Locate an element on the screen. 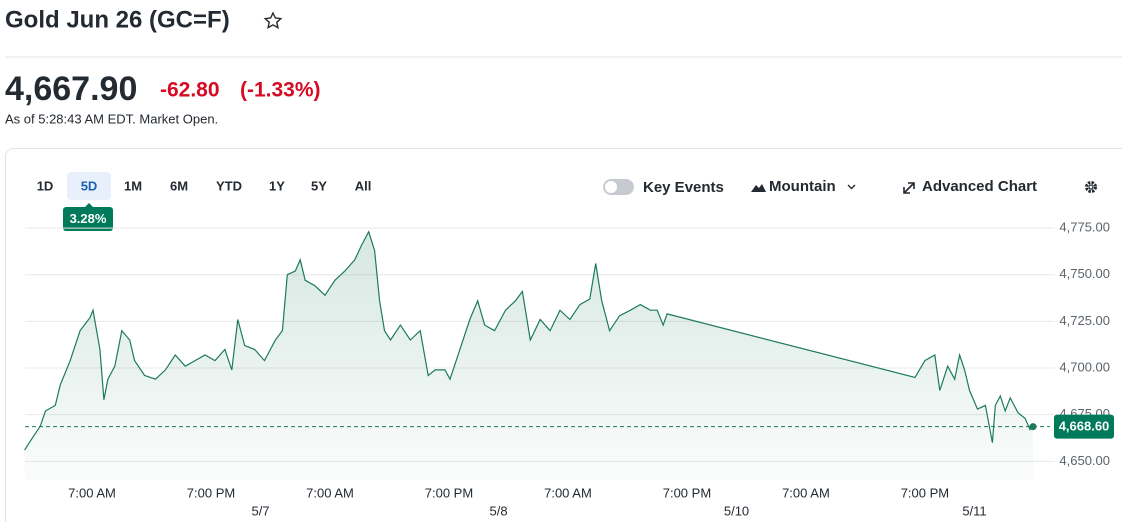  y-tick-label: 4,725.00 is located at coordinates (1084, 320).